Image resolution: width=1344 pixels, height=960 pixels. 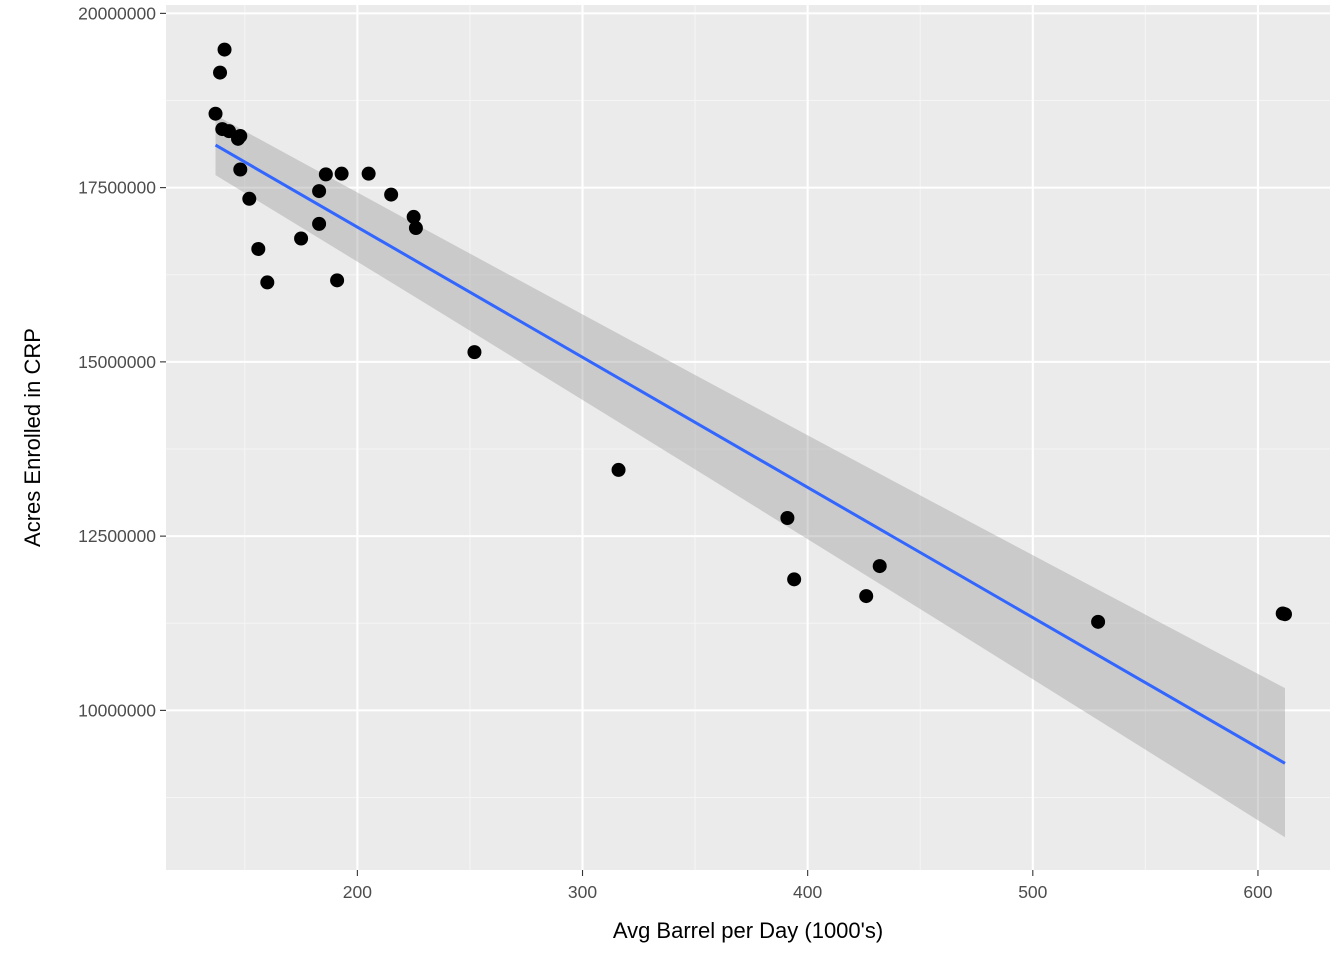 I want to click on y-axis-title: Acres Enrolled in CRP, so click(x=32, y=437).